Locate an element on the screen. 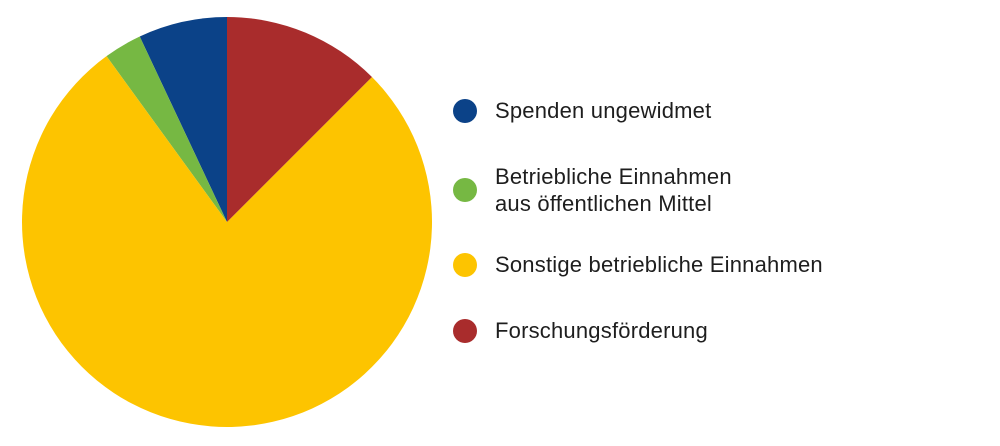 Image resolution: width=1000 pixels, height=446 pixels. legend-dot-green-icon is located at coordinates (465, 190).